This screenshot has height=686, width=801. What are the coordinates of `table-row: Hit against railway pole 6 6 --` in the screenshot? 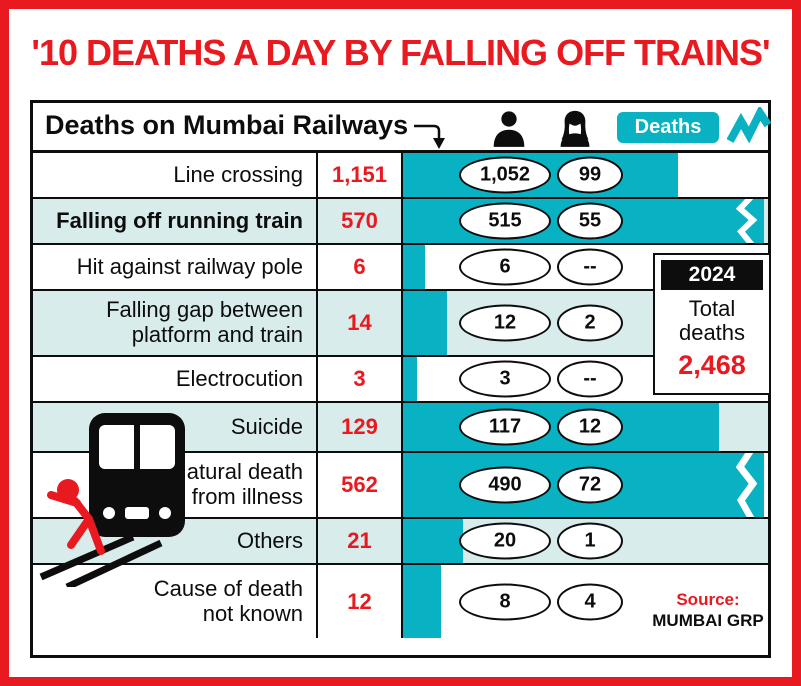 It's located at (400, 268).